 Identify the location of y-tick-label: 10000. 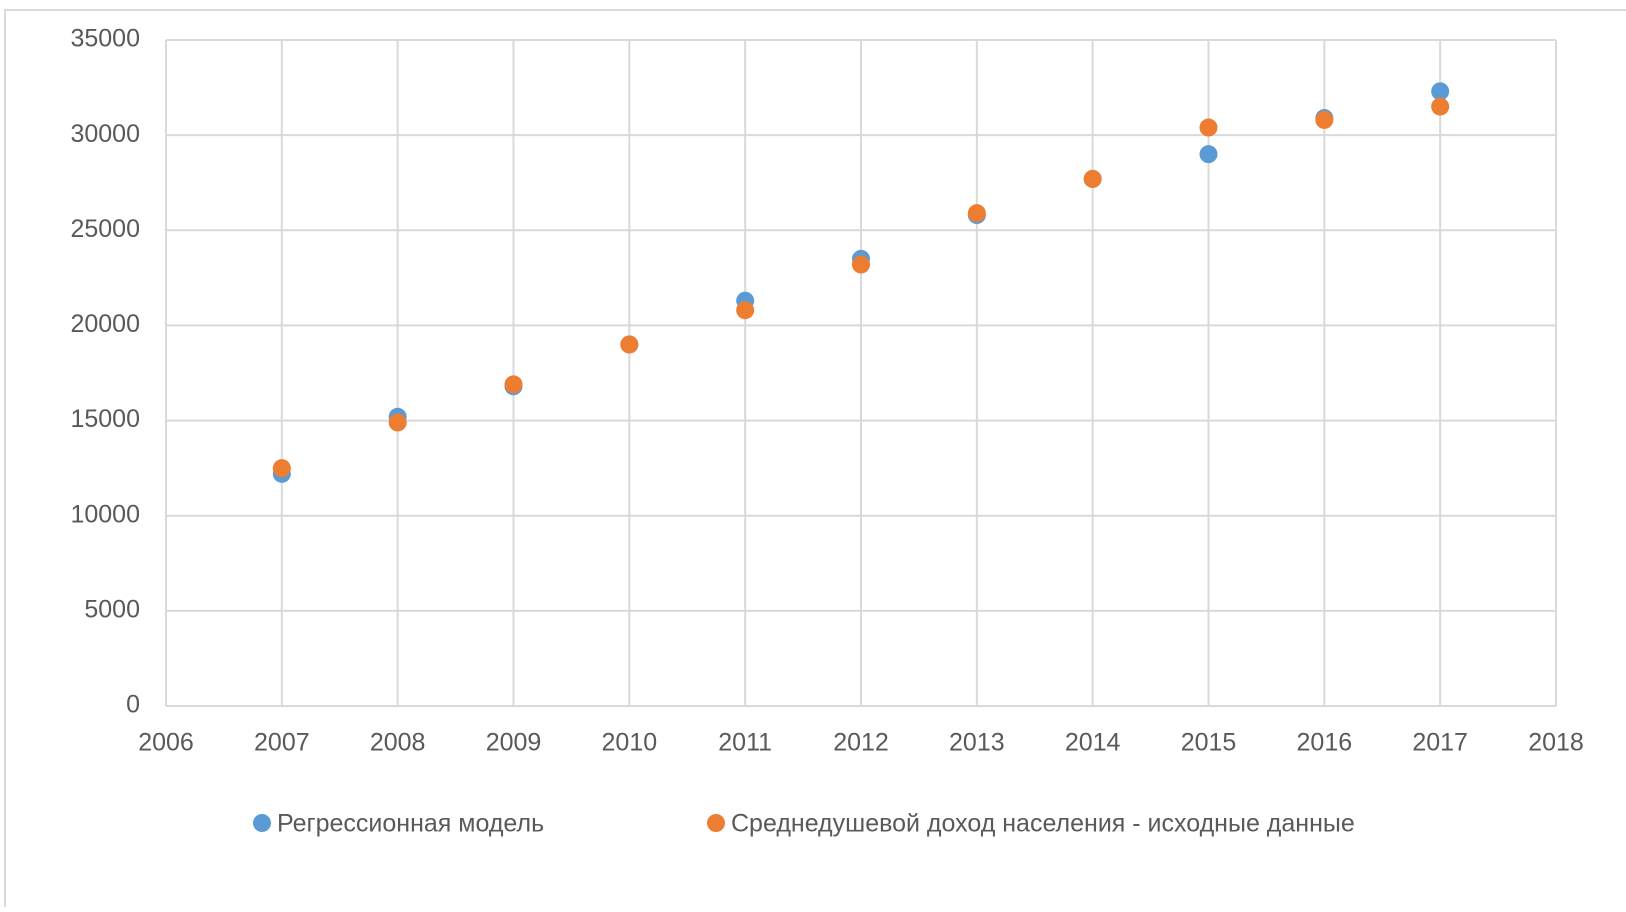
(105, 514).